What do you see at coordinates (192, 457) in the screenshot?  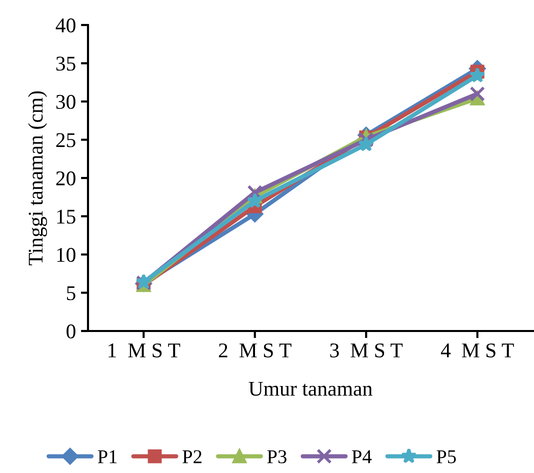 I see `legend-label: P2` at bounding box center [192, 457].